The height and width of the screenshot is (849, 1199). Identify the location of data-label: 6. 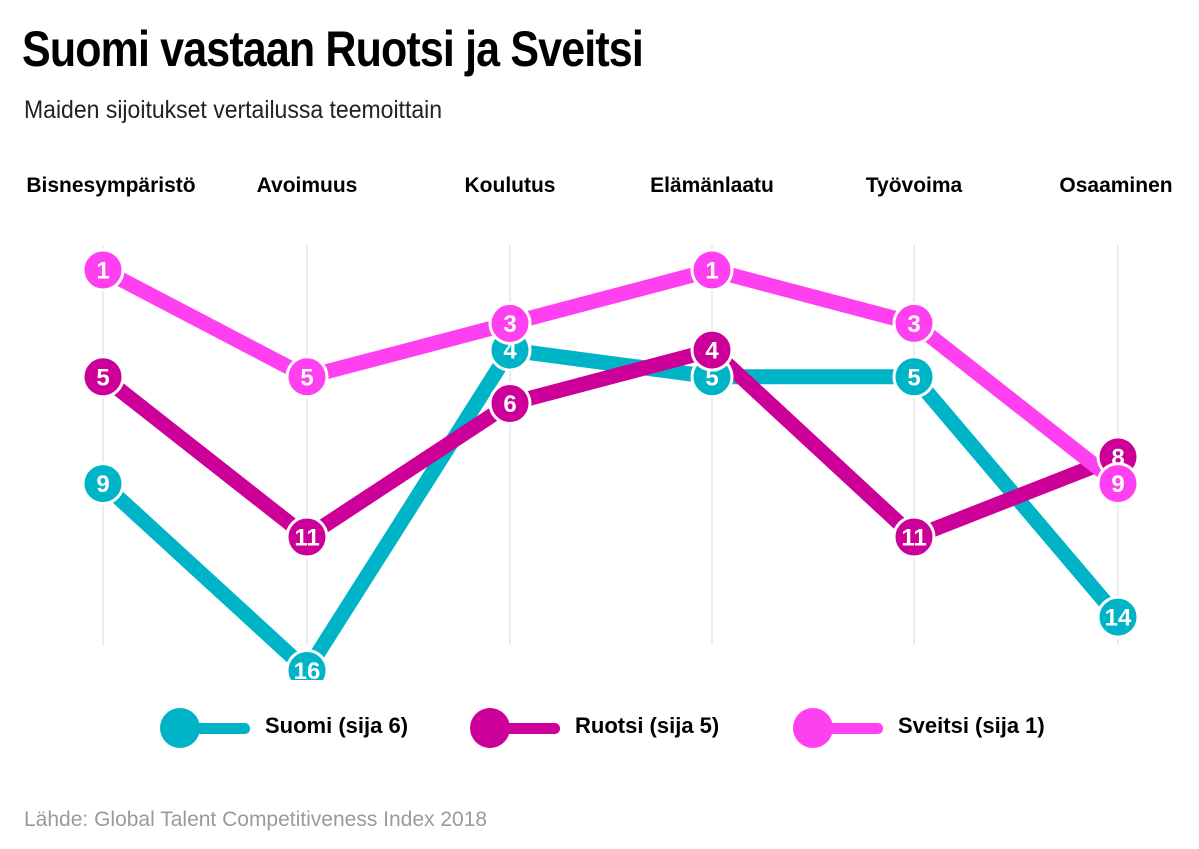
(509, 404).